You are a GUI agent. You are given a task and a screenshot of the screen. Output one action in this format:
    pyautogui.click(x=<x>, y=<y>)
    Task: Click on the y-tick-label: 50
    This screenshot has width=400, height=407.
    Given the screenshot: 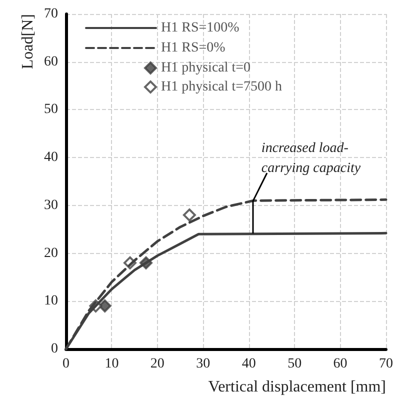 What is the action you would take?
    pyautogui.click(x=51, y=110)
    